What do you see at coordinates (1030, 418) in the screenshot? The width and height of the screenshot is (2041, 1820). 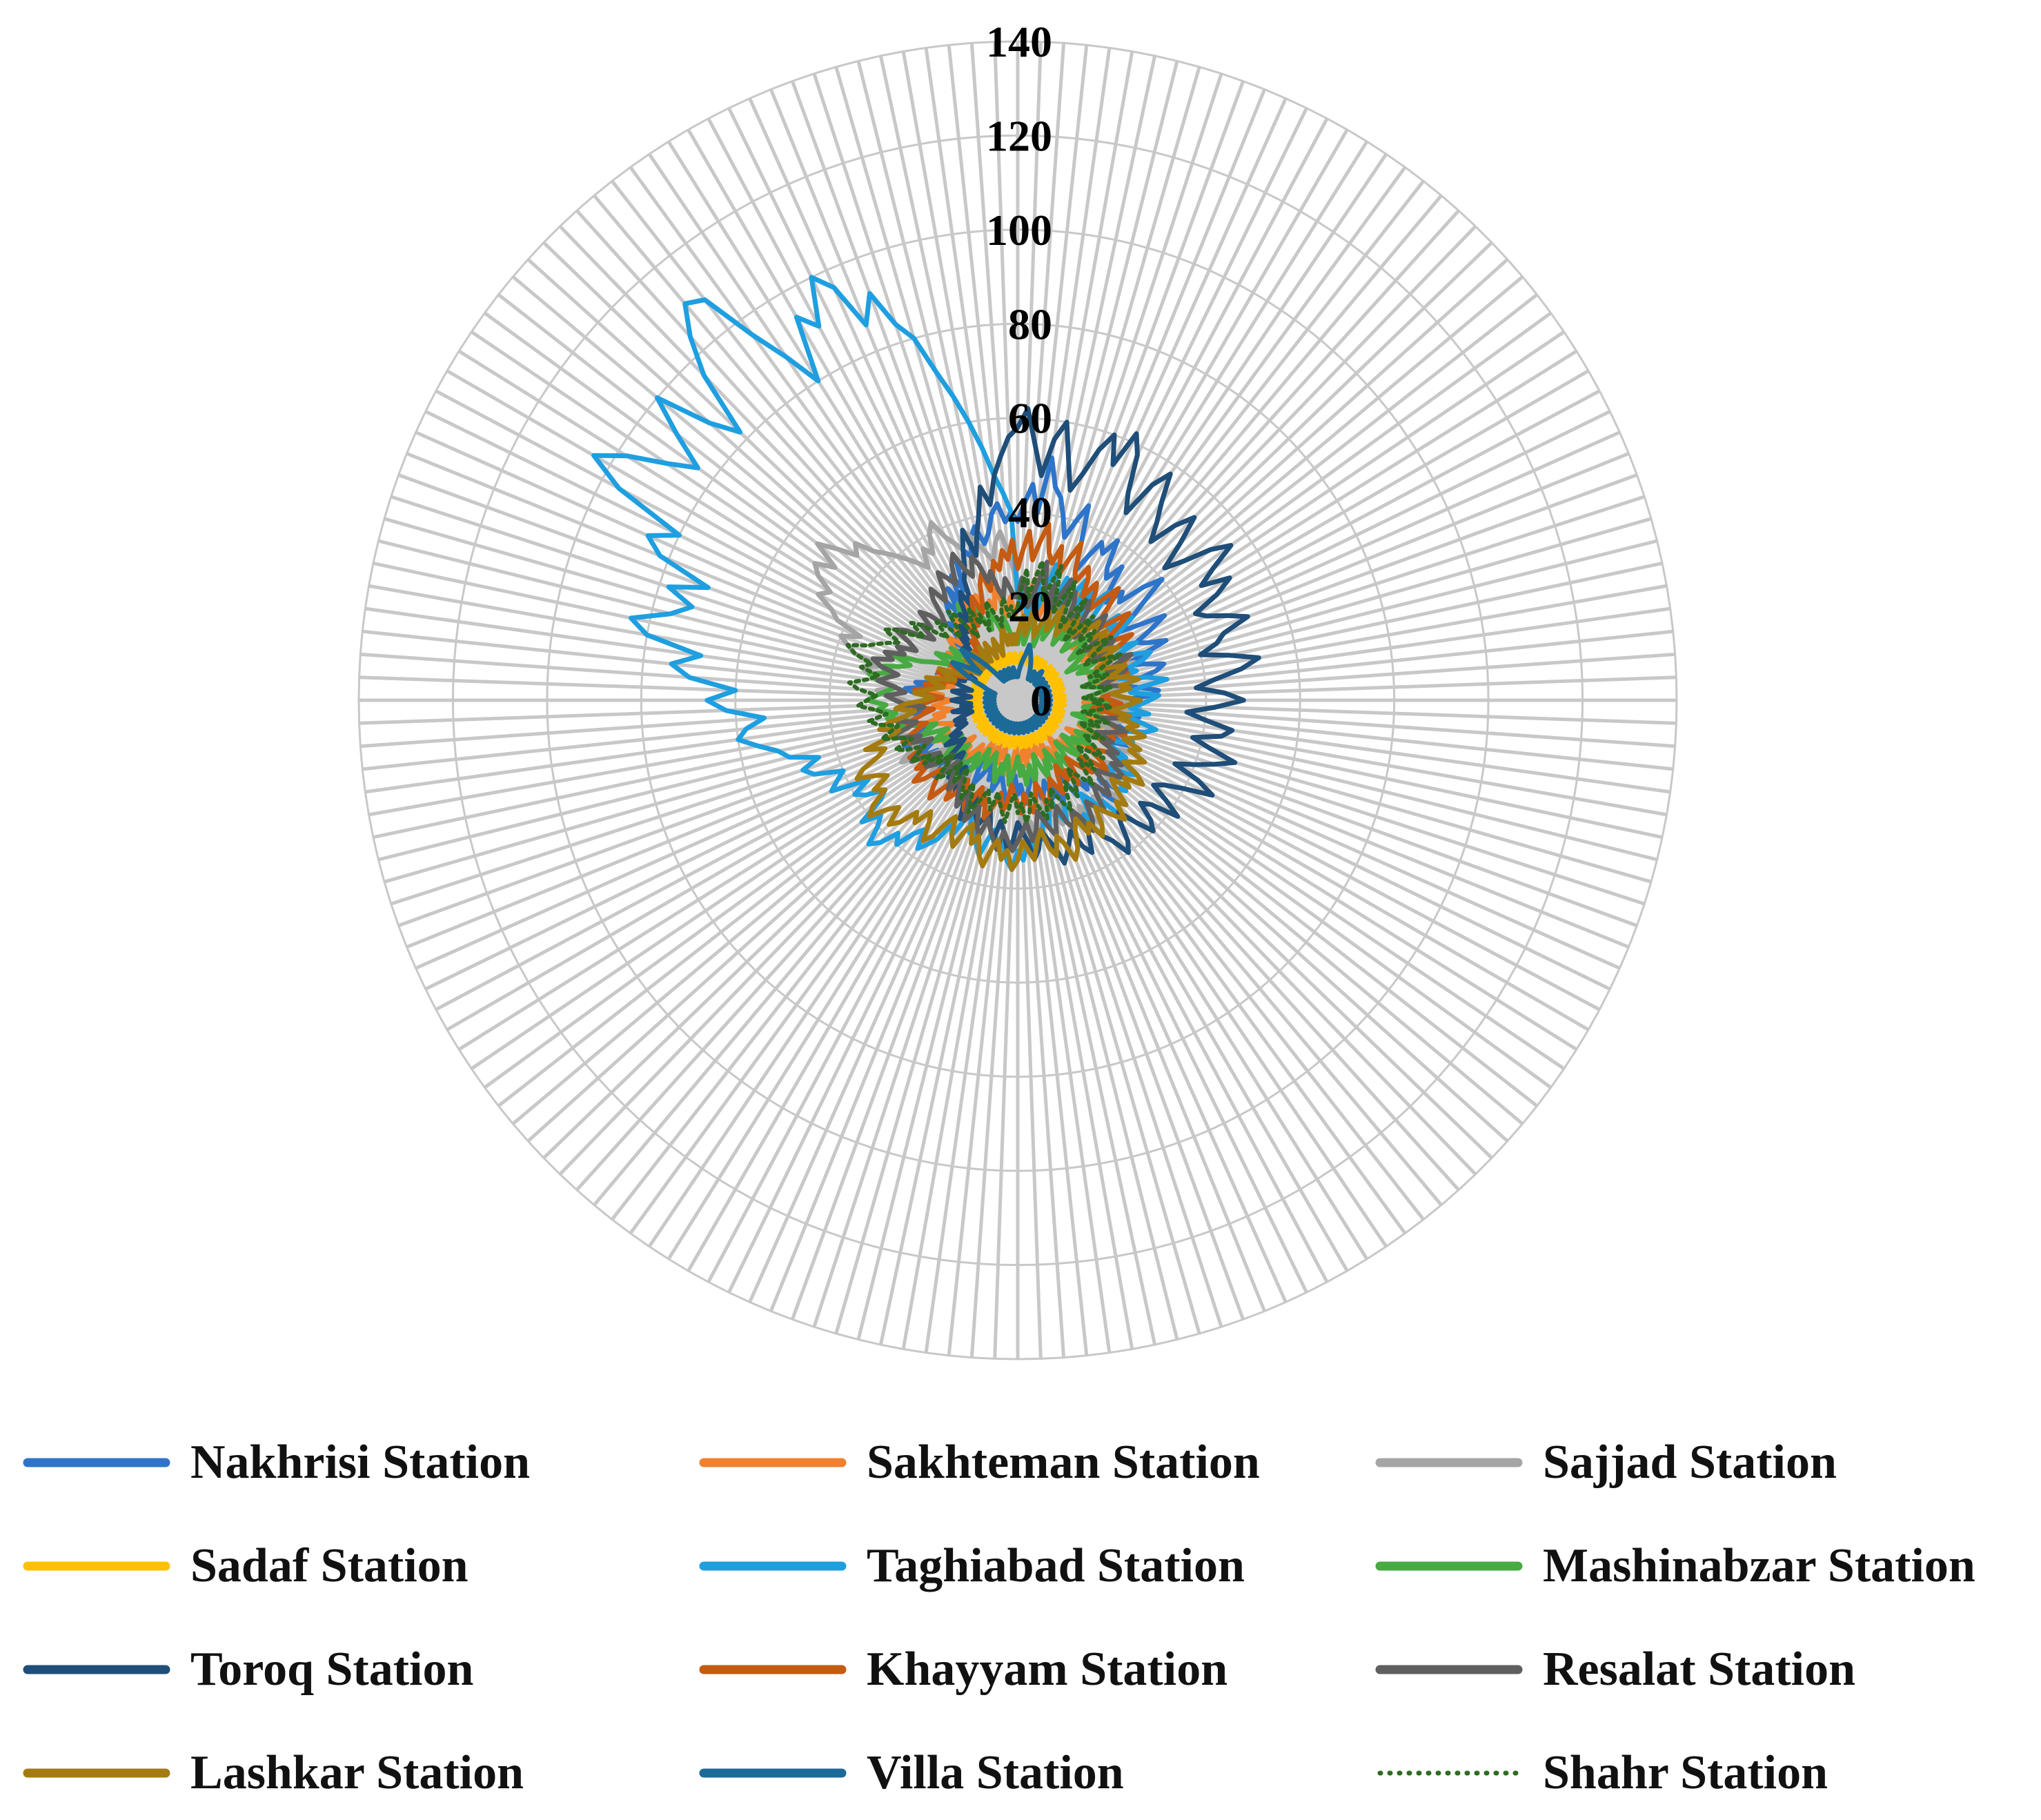 I see `radial-tick-label: 60` at bounding box center [1030, 418].